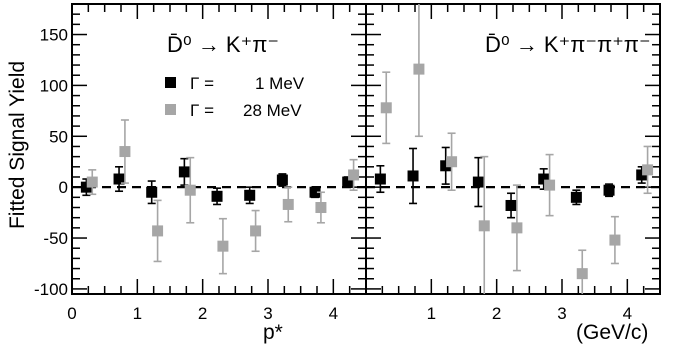 This screenshot has height=347, width=689. Describe the element at coordinates (63, 187) in the screenshot. I see `y-tick-label: 0` at that location.